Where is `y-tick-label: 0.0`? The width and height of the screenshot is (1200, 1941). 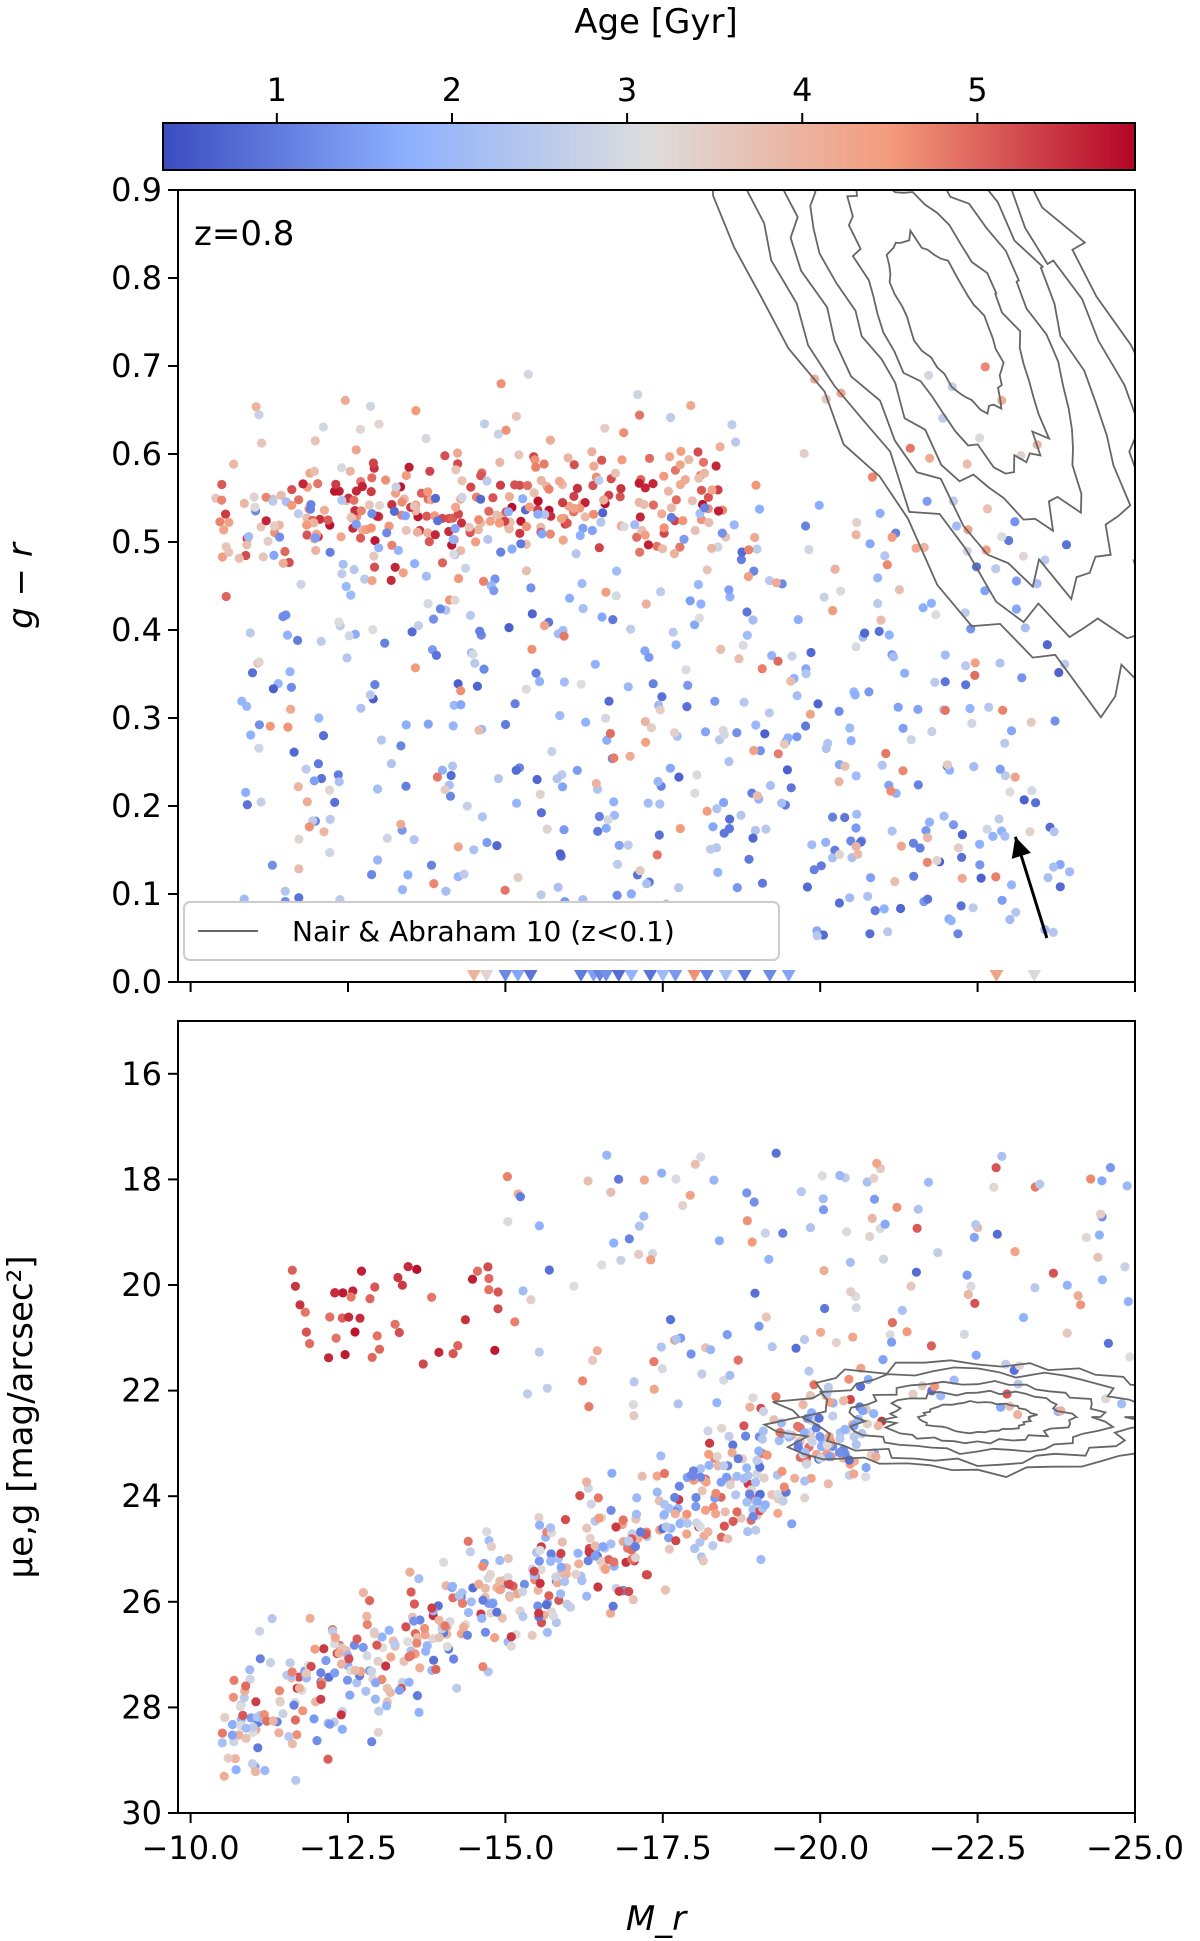 y-tick-label: 0.0 is located at coordinates (136, 982).